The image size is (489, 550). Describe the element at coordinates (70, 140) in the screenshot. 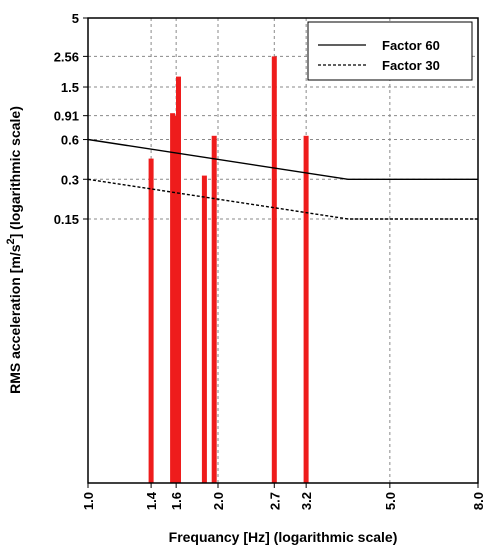

I see `y-tick-label: 0.6` at that location.